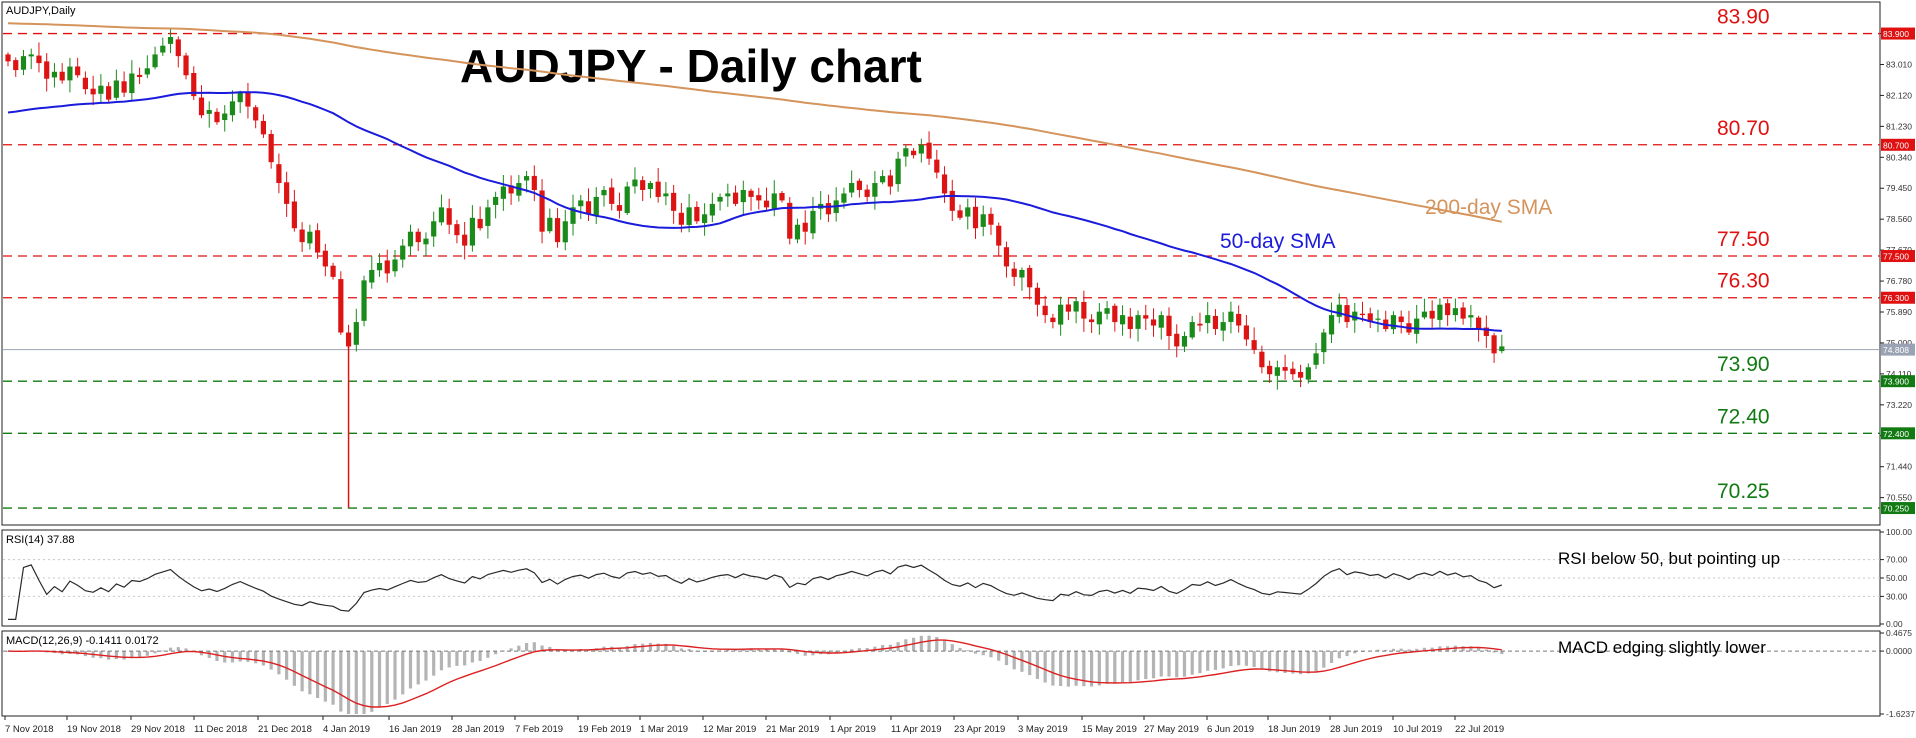  Describe the element at coordinates (82, 641) in the screenshot. I see `macd-label: MACD(12,26,9) -0.1411 0.0172` at that location.